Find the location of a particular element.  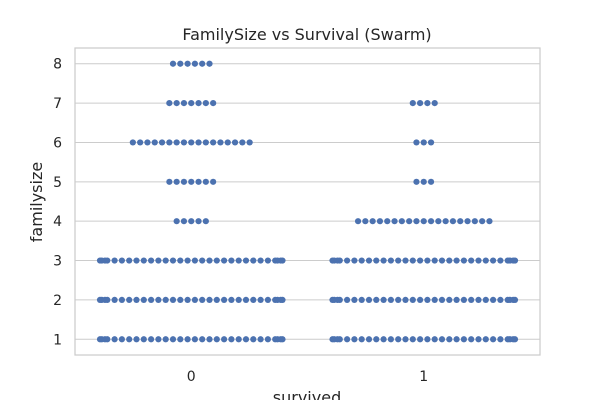

y-tick-label: 1 is located at coordinates (57, 340).